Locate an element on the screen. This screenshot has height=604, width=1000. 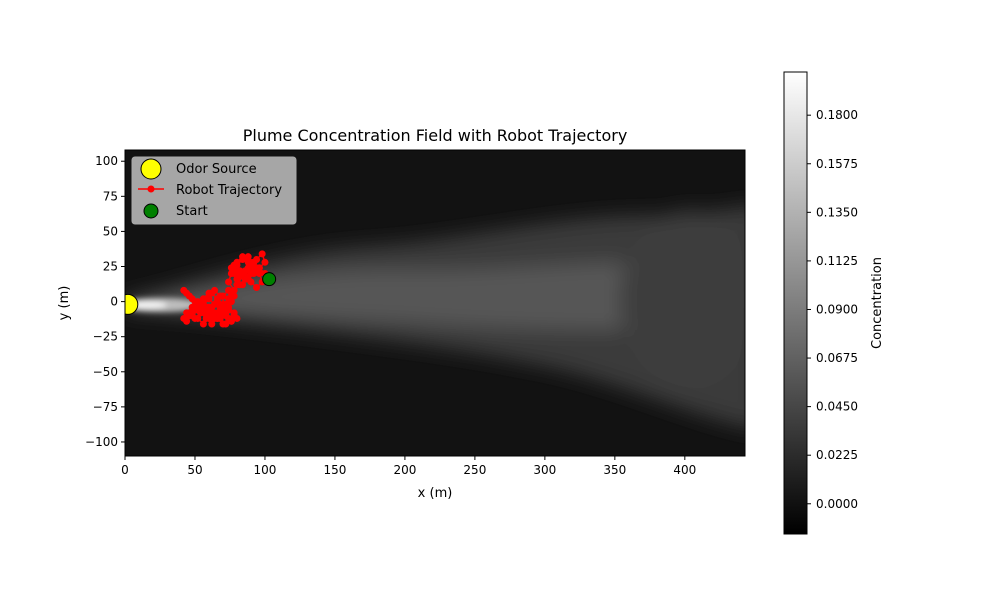
colorbar-tick-label: 0.0900 is located at coordinates (837, 309).